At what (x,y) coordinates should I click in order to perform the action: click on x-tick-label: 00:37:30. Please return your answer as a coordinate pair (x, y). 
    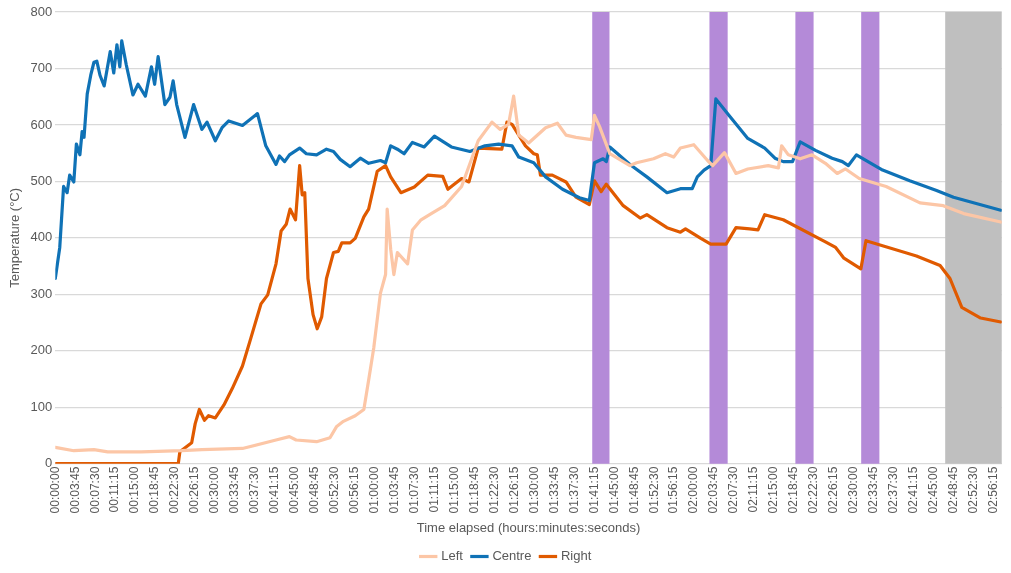
    Looking at the image, I should click on (254, 490).